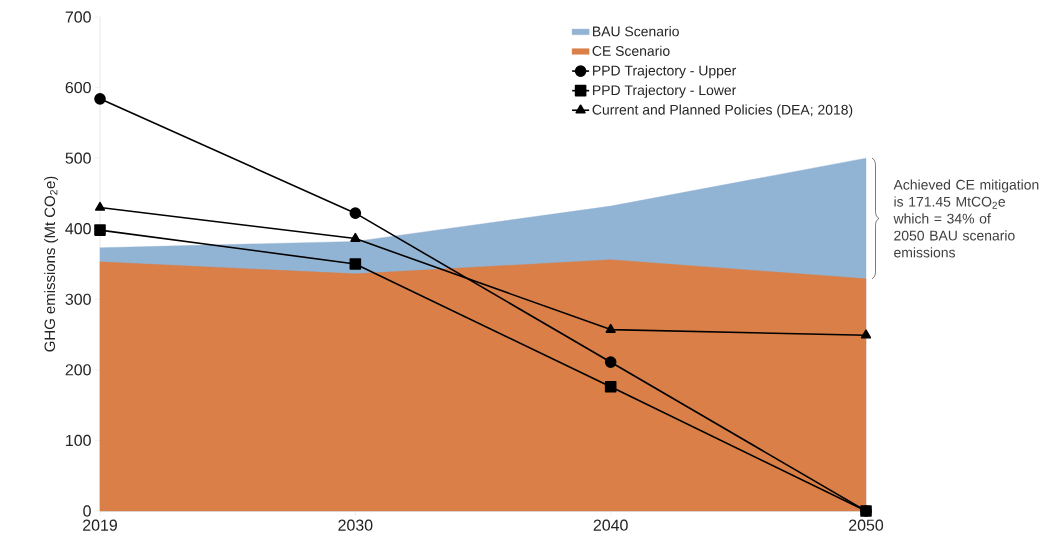  I want to click on y-axis-title: GHG emissions (Mt CO$_{2}$e), so click(51, 264).